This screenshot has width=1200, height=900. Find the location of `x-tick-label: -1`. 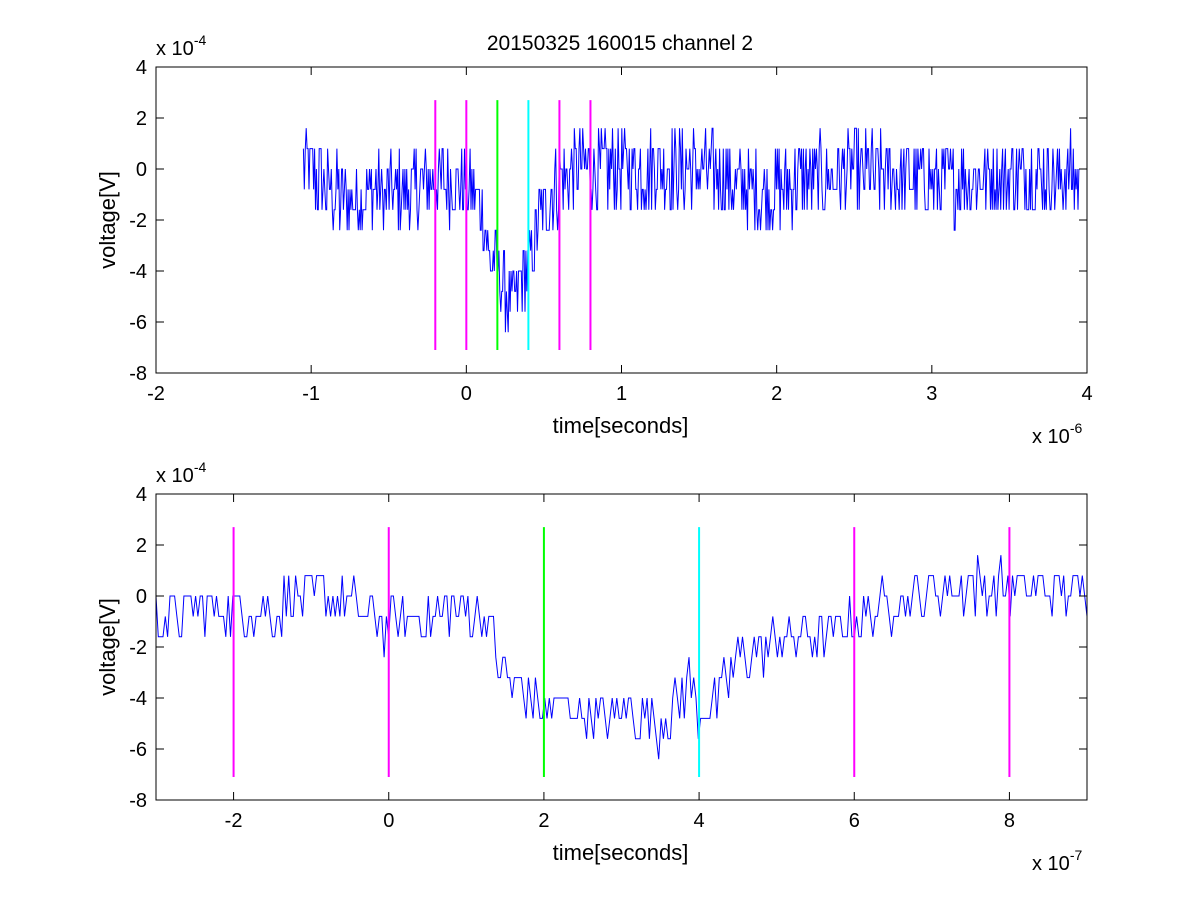

x-tick-label: -1 is located at coordinates (311, 394).